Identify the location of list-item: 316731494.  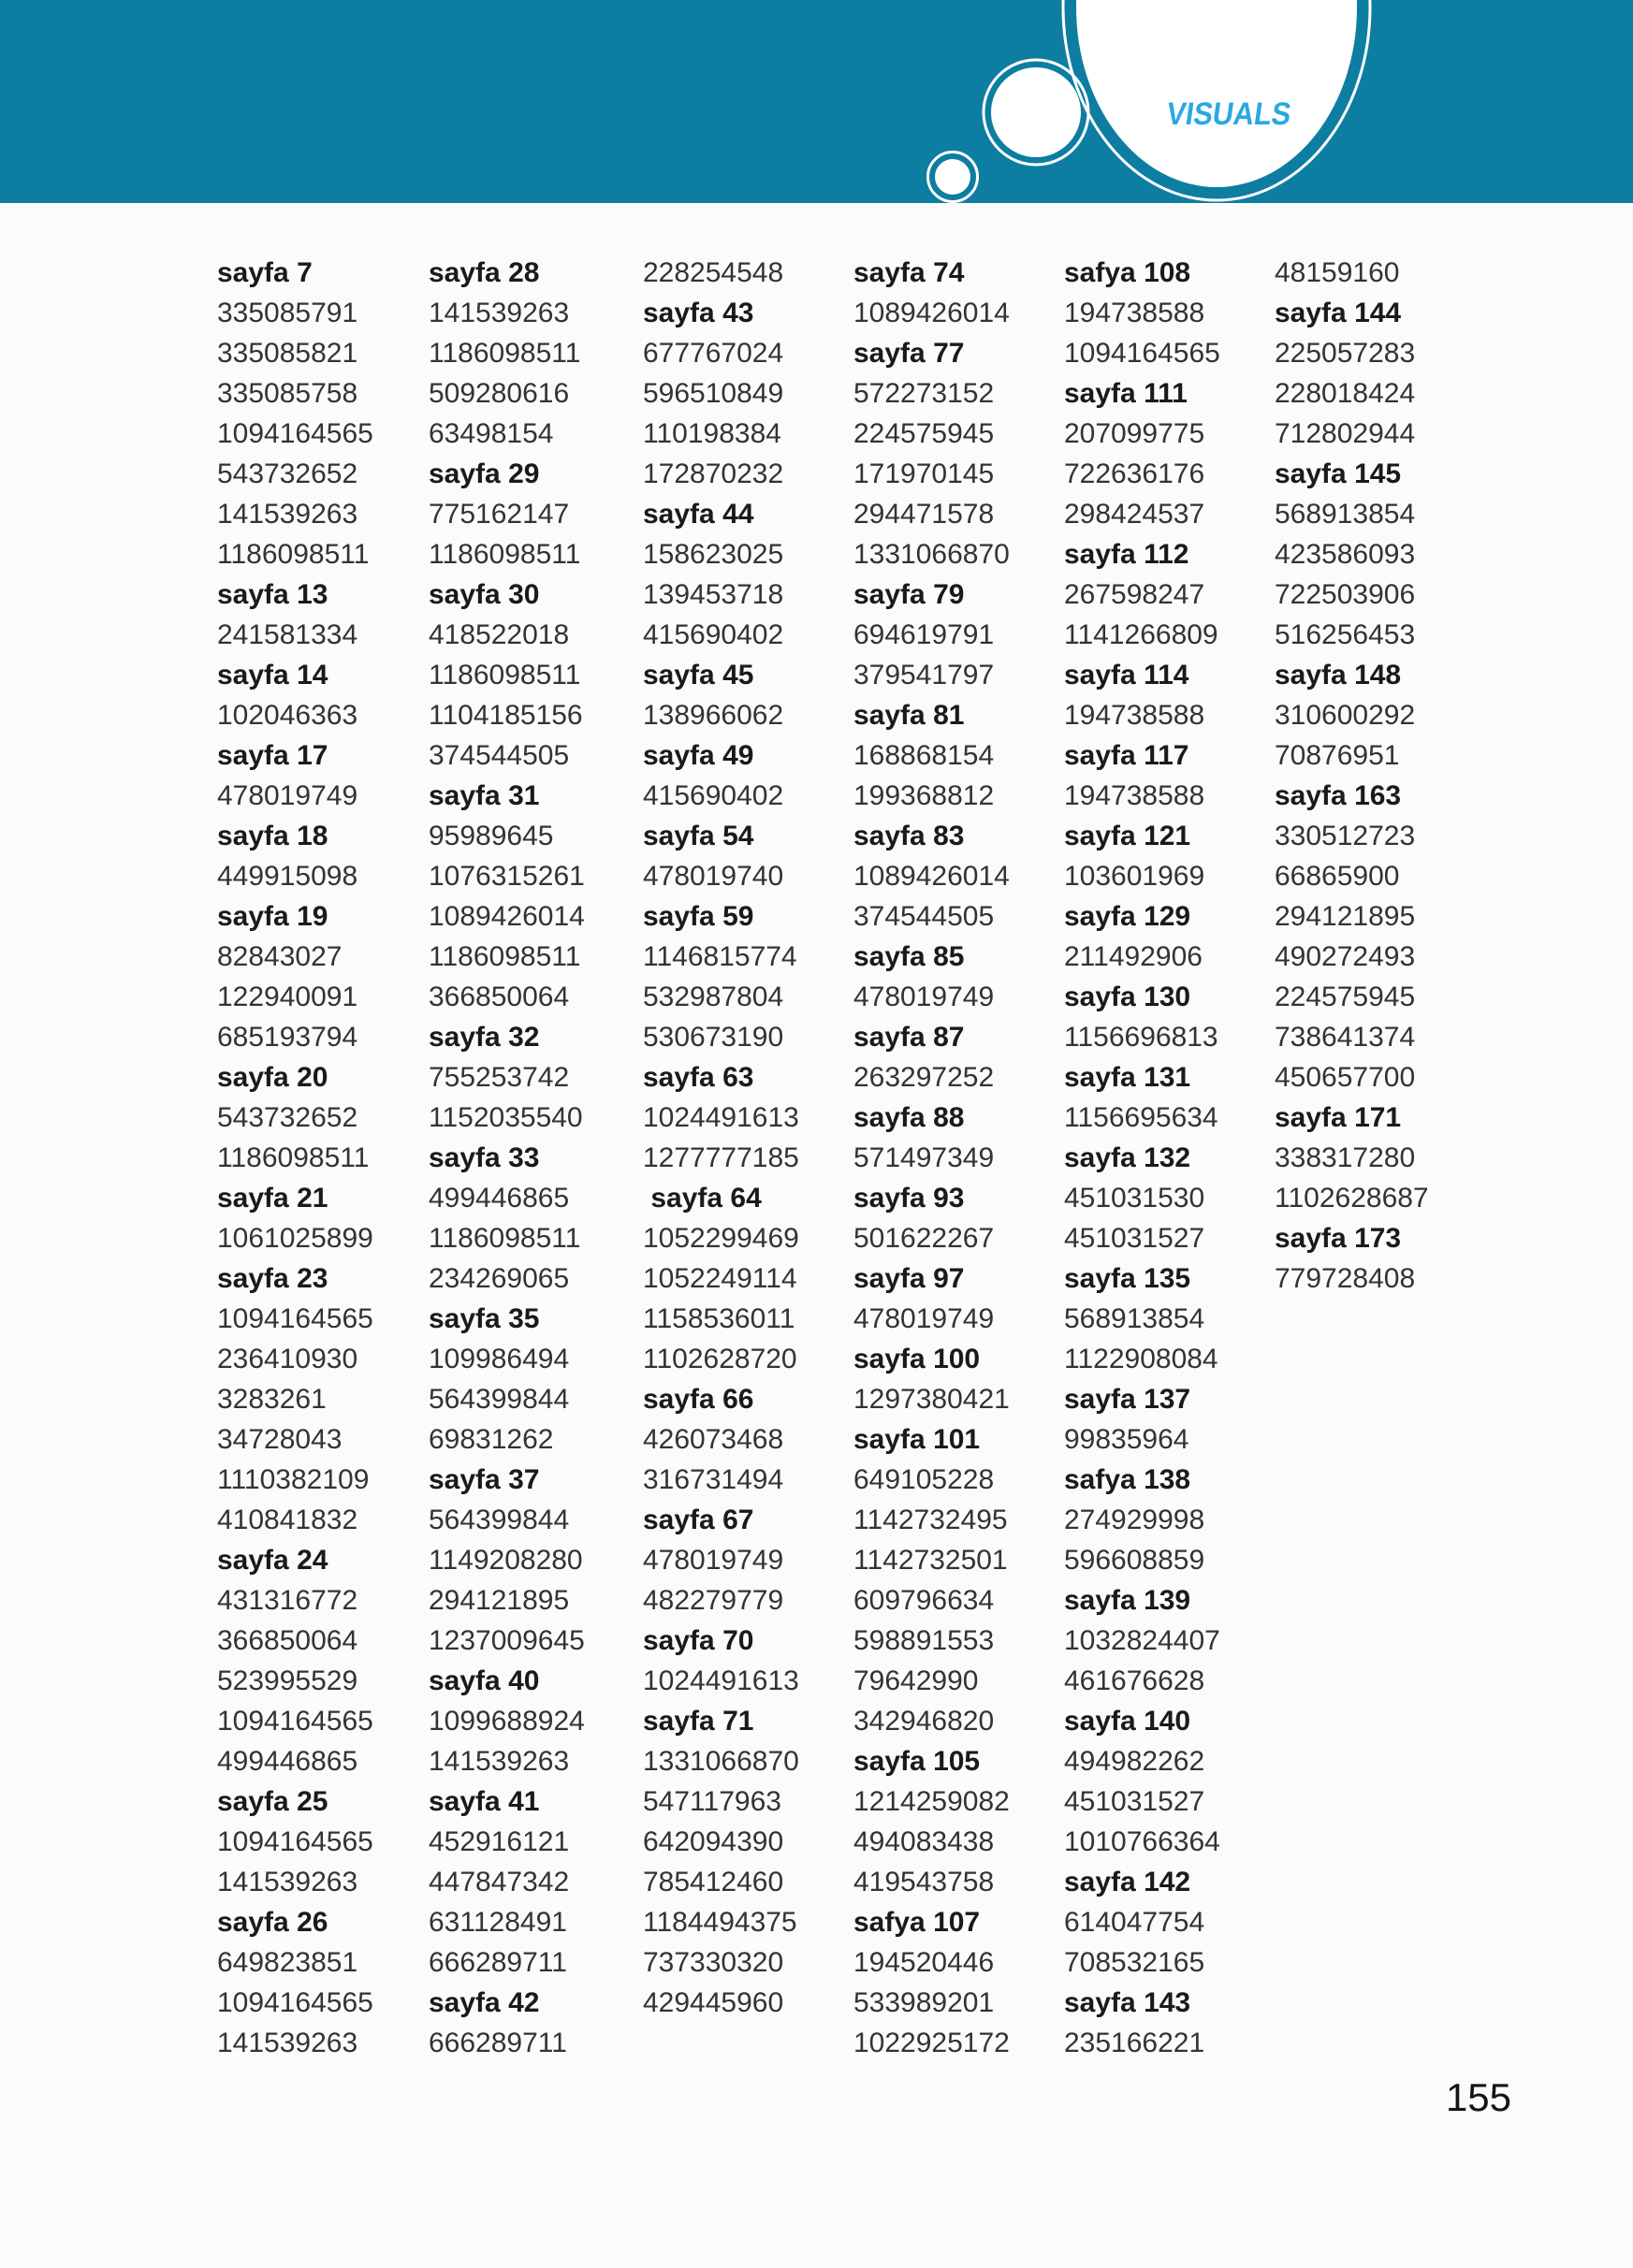
(713, 1479).